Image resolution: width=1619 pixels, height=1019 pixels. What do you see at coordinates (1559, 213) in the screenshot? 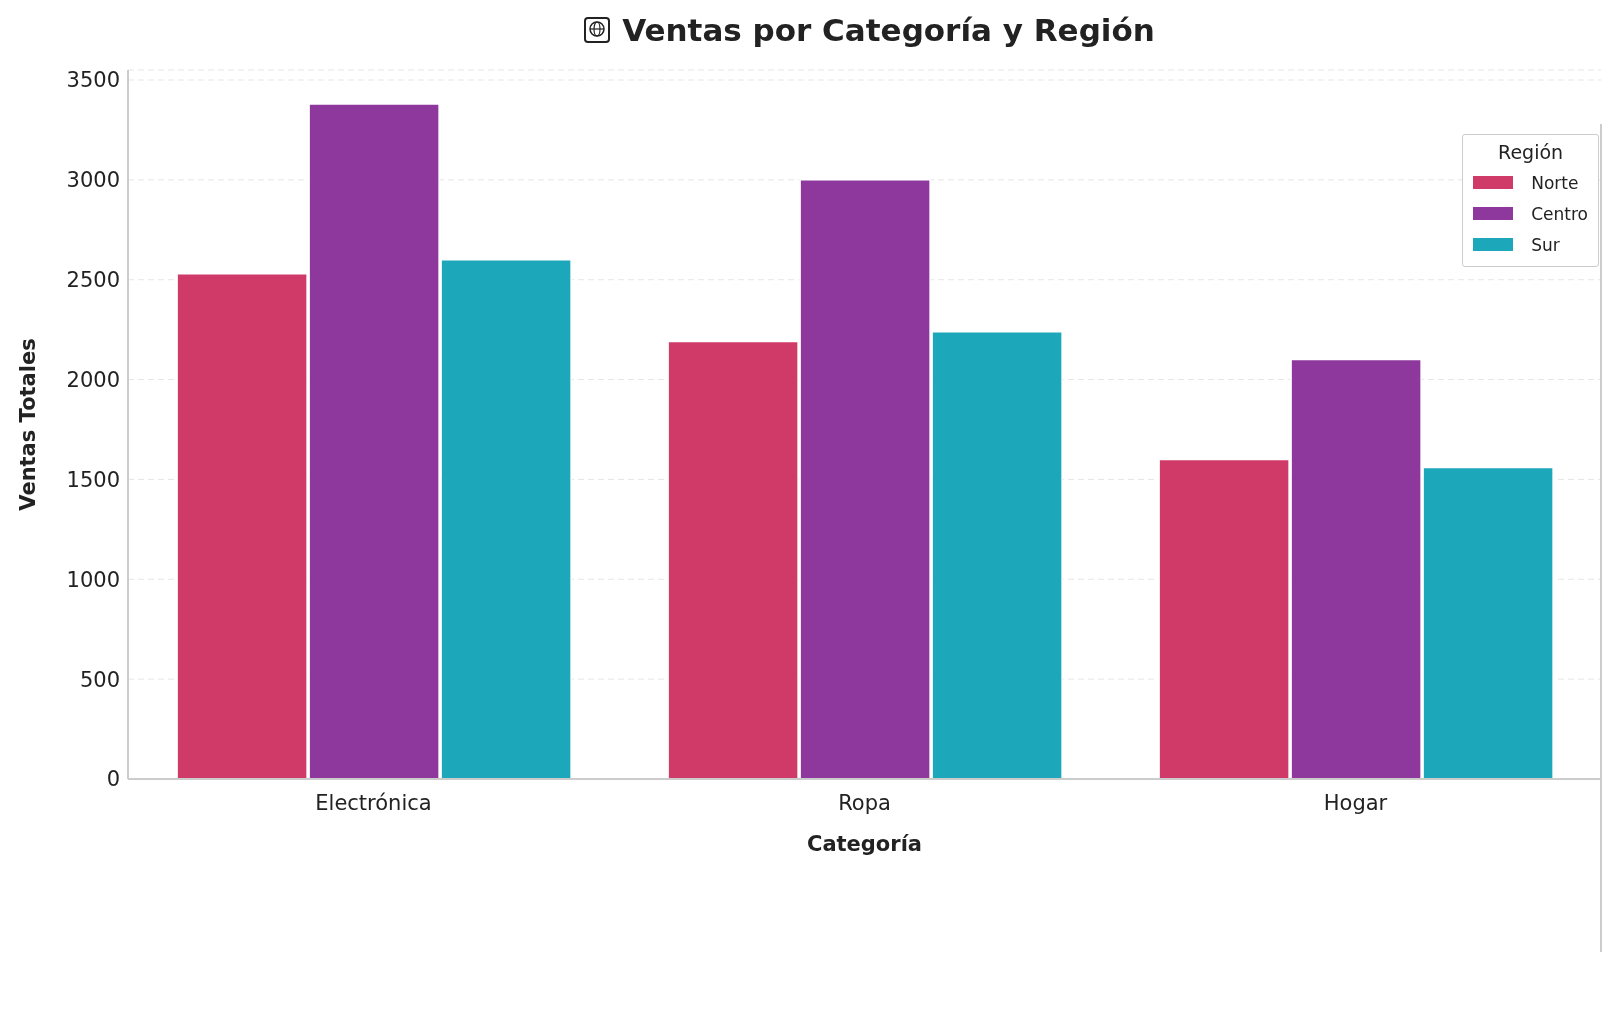
I see `legend-label: Centro` at bounding box center [1559, 213].